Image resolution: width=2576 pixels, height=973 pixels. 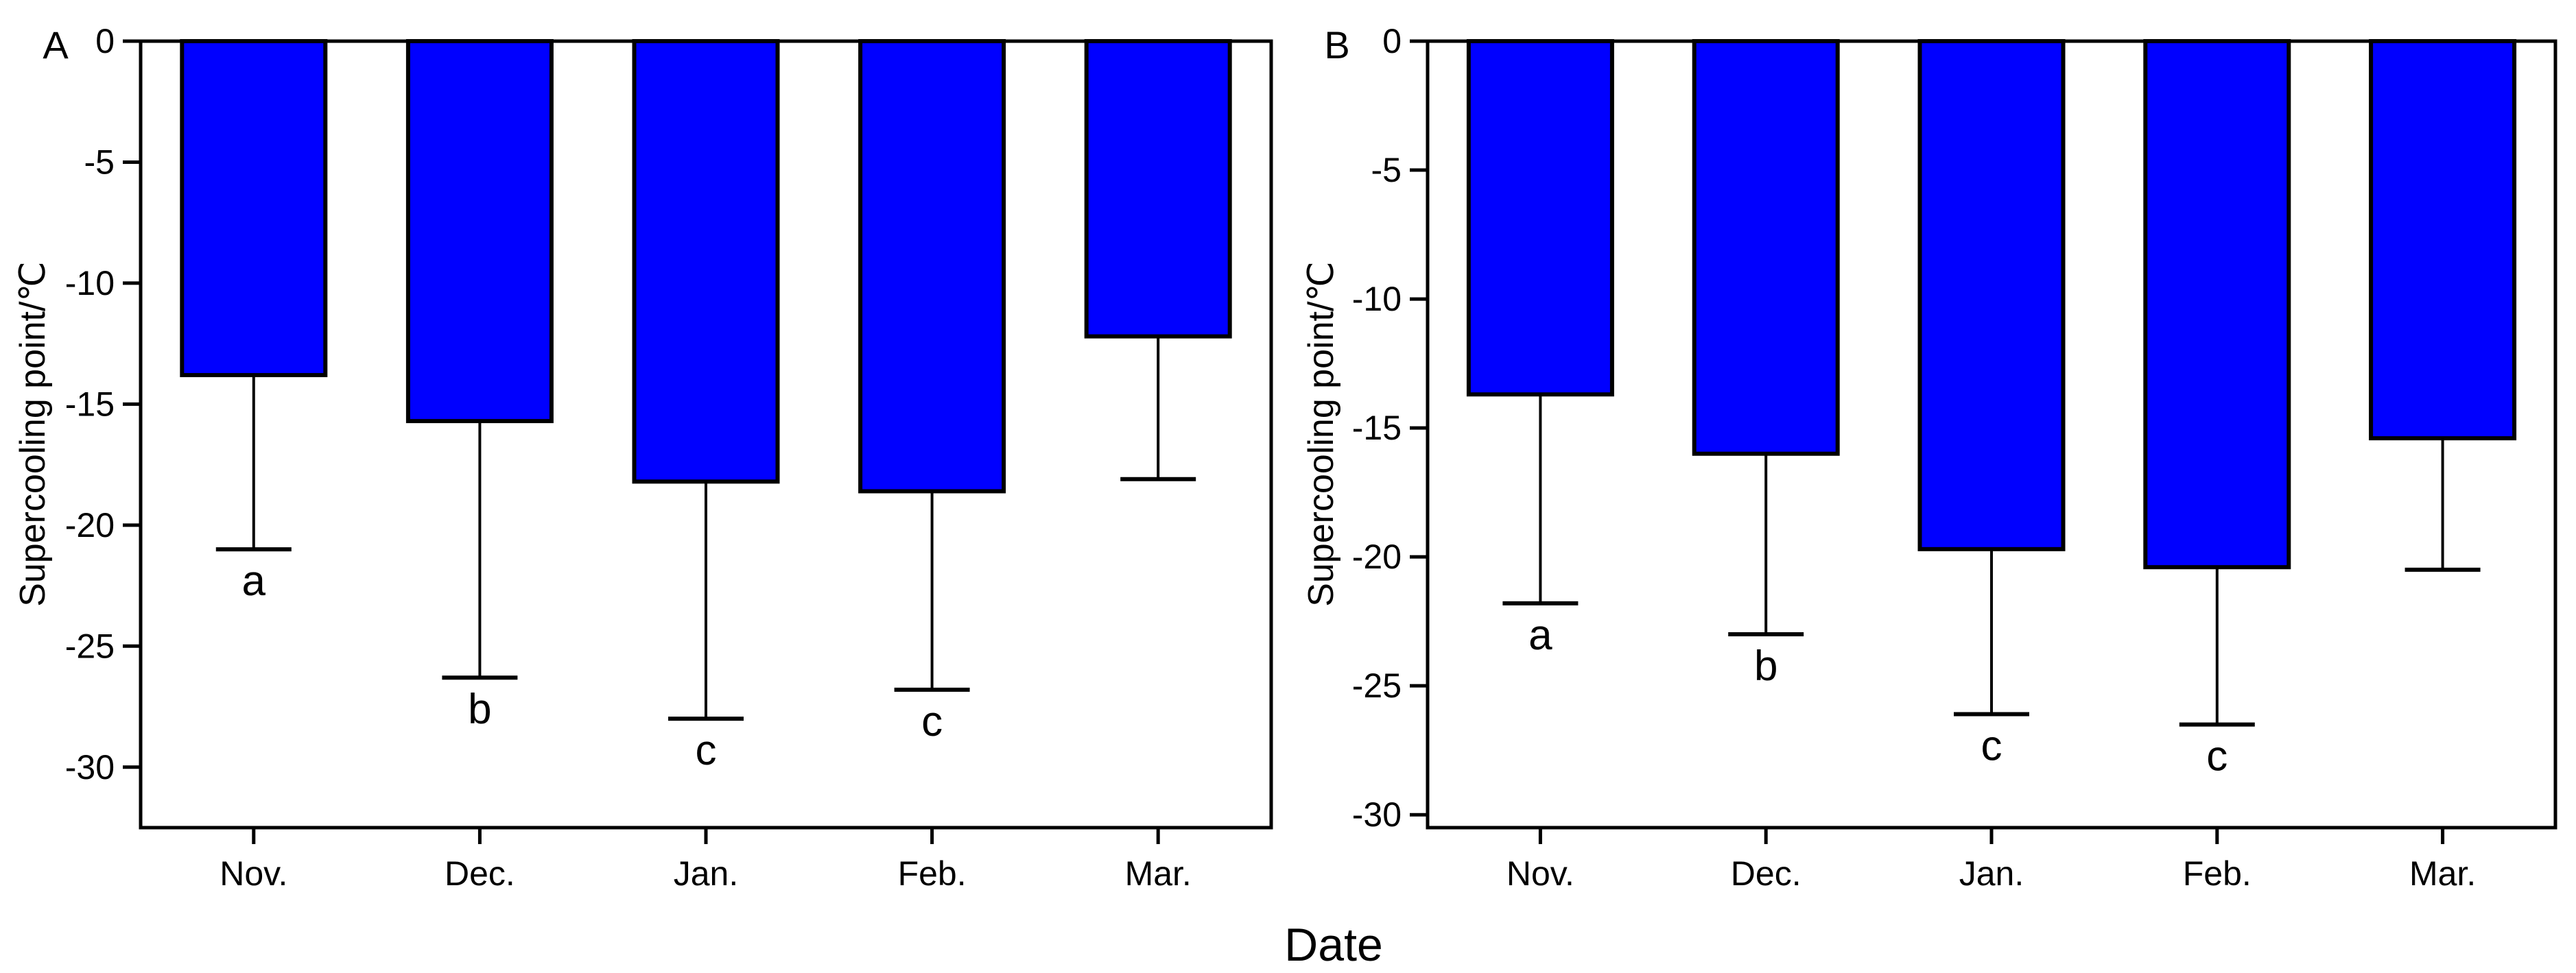 What do you see at coordinates (479, 709) in the screenshot?
I see `sig-letter-a-dec: b` at bounding box center [479, 709].